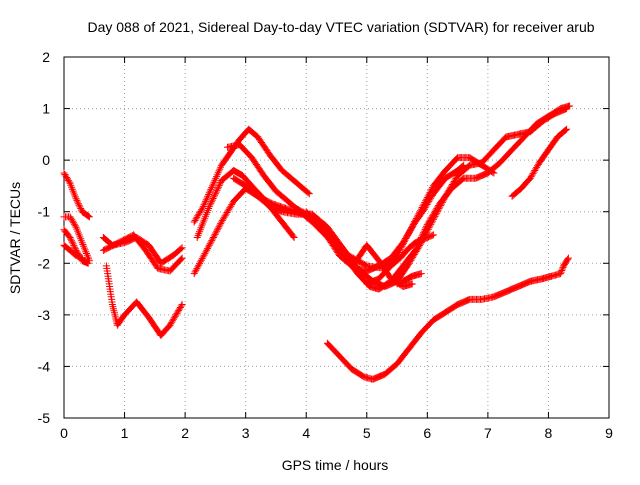 Image resolution: width=640 pixels, height=485 pixels. Describe the element at coordinates (44, 263) in the screenshot. I see `y-tick-label: -2` at that location.